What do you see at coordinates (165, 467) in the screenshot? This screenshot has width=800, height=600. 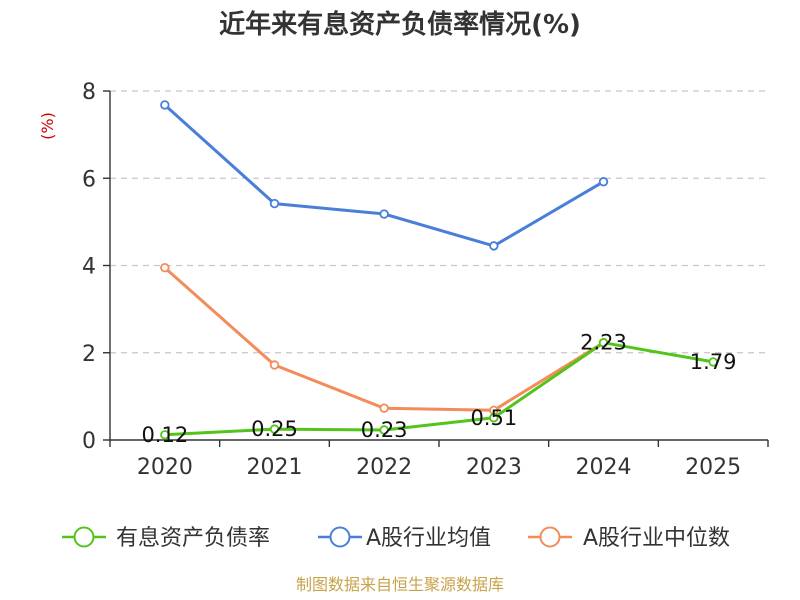 I see `x-tick-label: 2020` at bounding box center [165, 467].